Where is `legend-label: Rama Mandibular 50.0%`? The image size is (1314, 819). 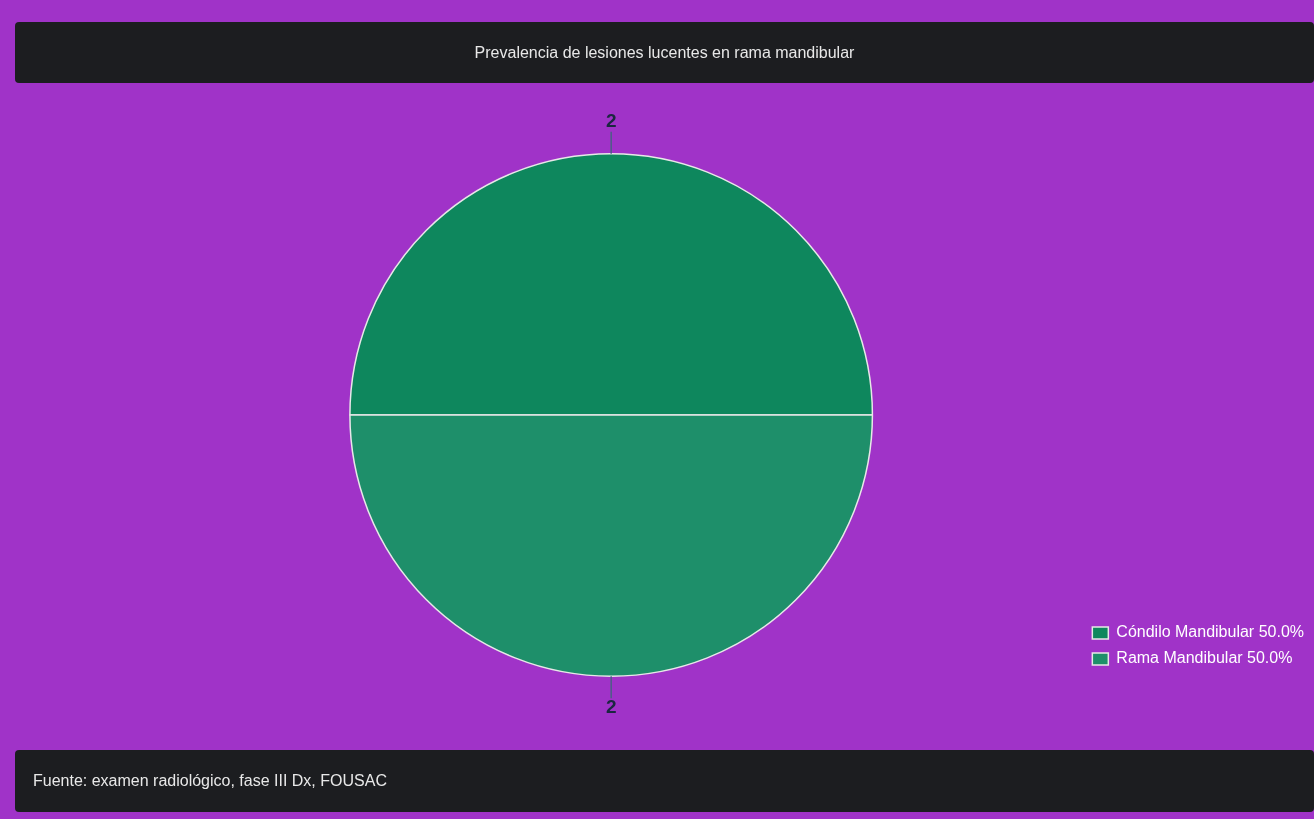
legend-label: Rama Mandibular 50.0% is located at coordinates (1204, 658).